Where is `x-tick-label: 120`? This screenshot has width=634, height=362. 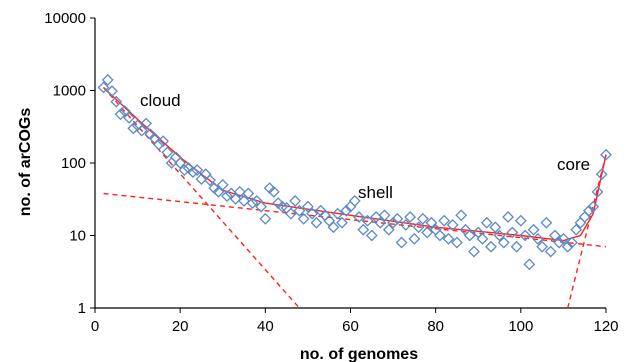 x-tick-label: 120 is located at coordinates (605, 326).